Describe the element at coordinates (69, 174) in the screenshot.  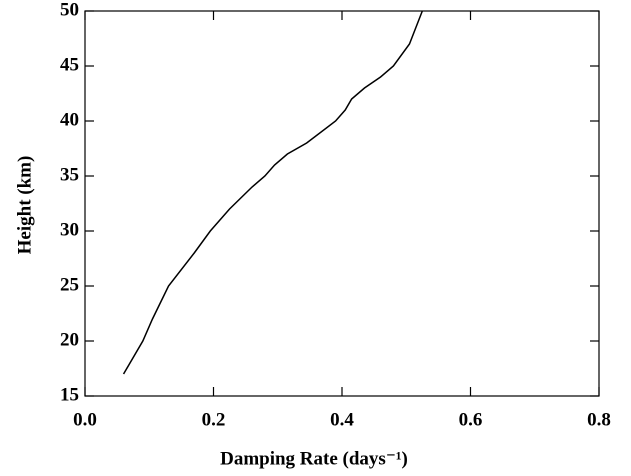
I see `y-tick-label: 35` at that location.